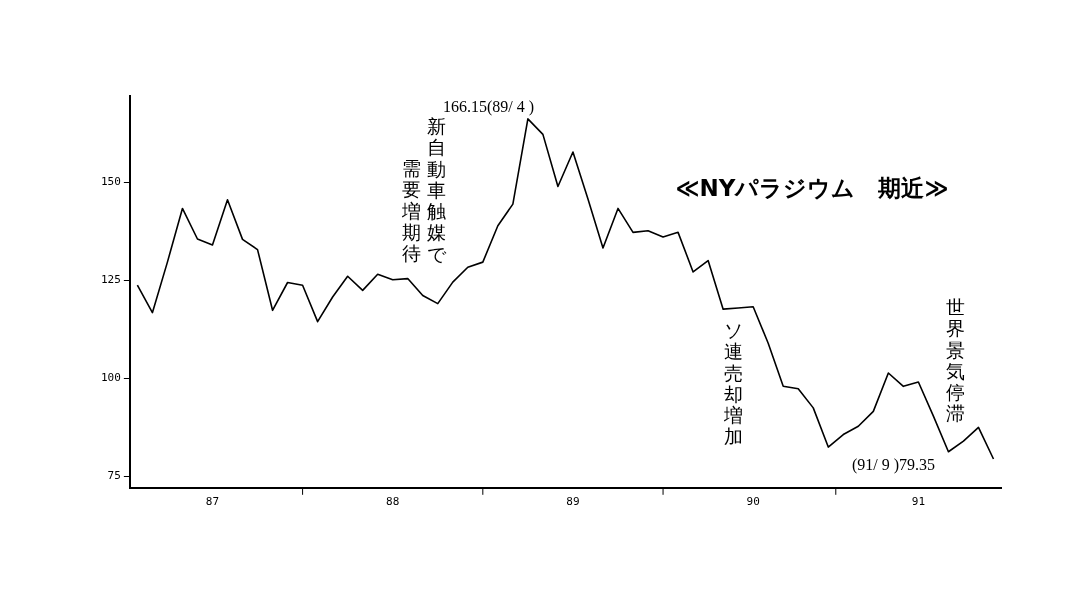  I want to click on annotation: 世界景気停滞, so click(956, 361).